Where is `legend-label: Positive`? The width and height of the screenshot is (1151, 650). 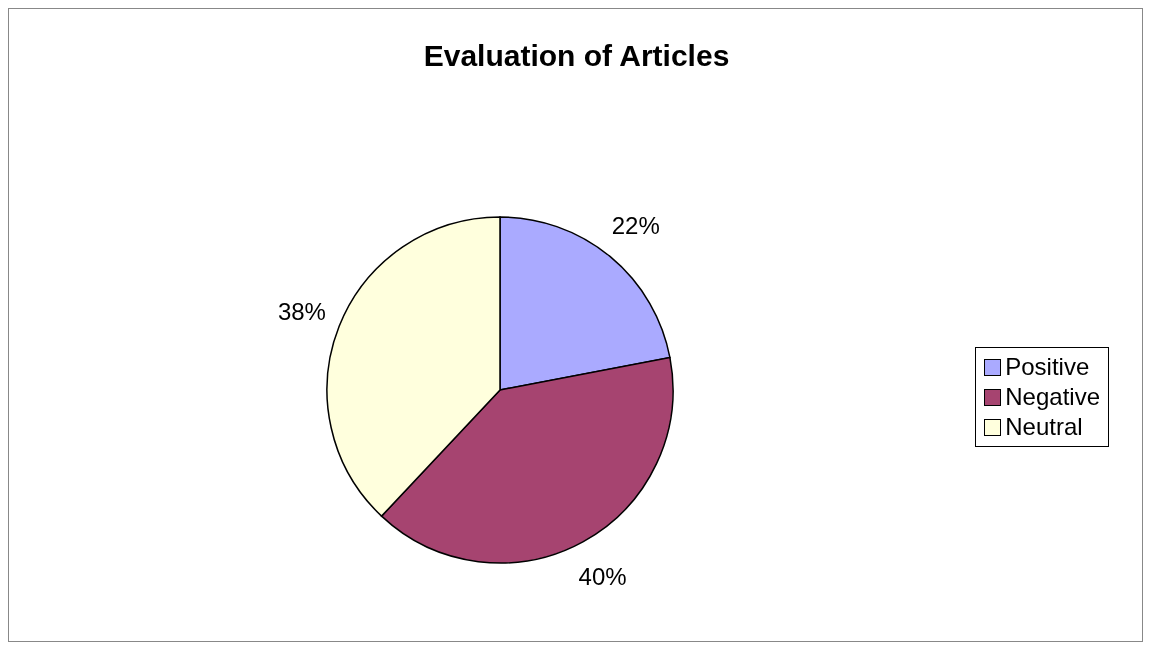 legend-label: Positive is located at coordinates (1047, 367).